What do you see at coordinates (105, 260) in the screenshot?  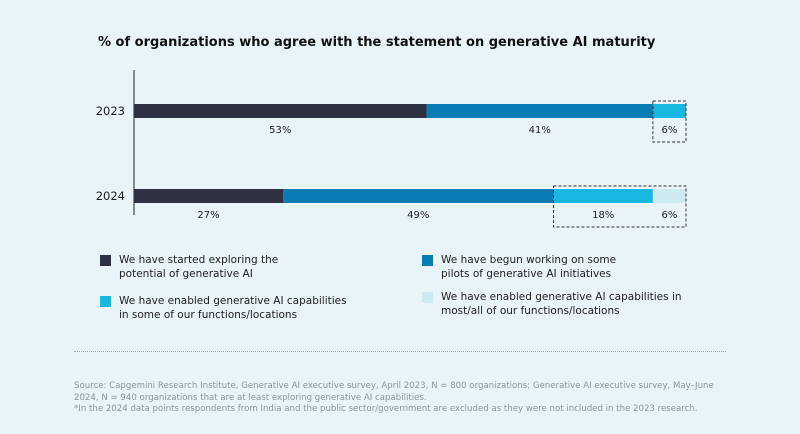 I see `legend-swatch-exploring` at bounding box center [105, 260].